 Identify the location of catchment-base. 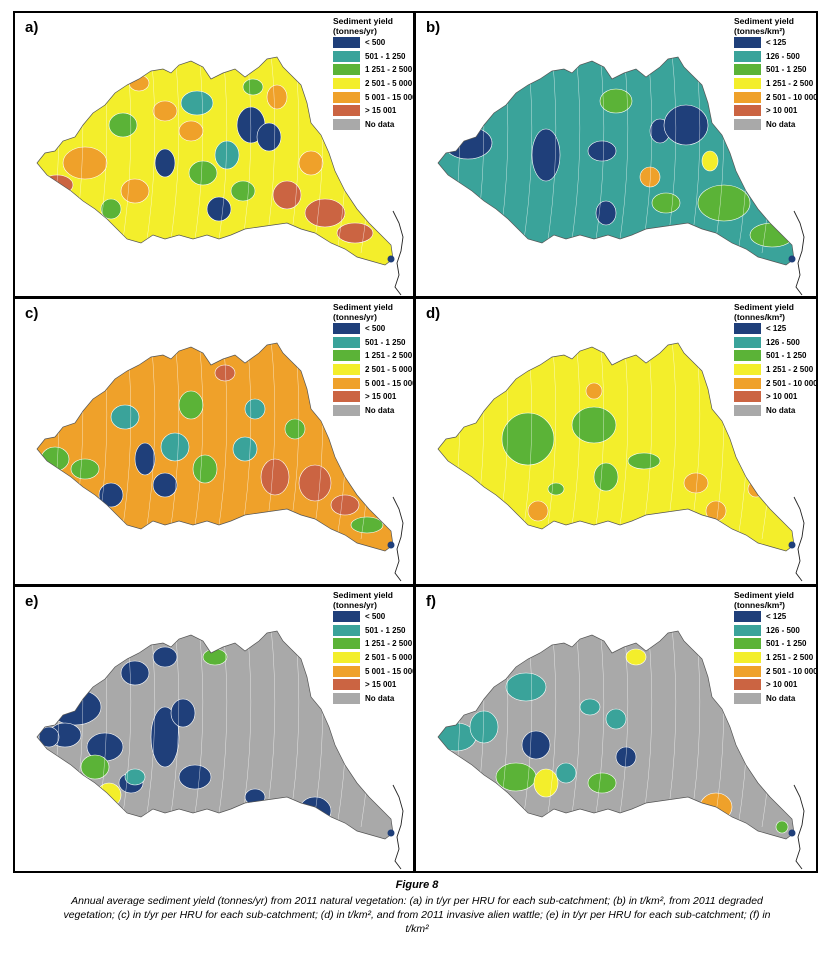
(616, 447).